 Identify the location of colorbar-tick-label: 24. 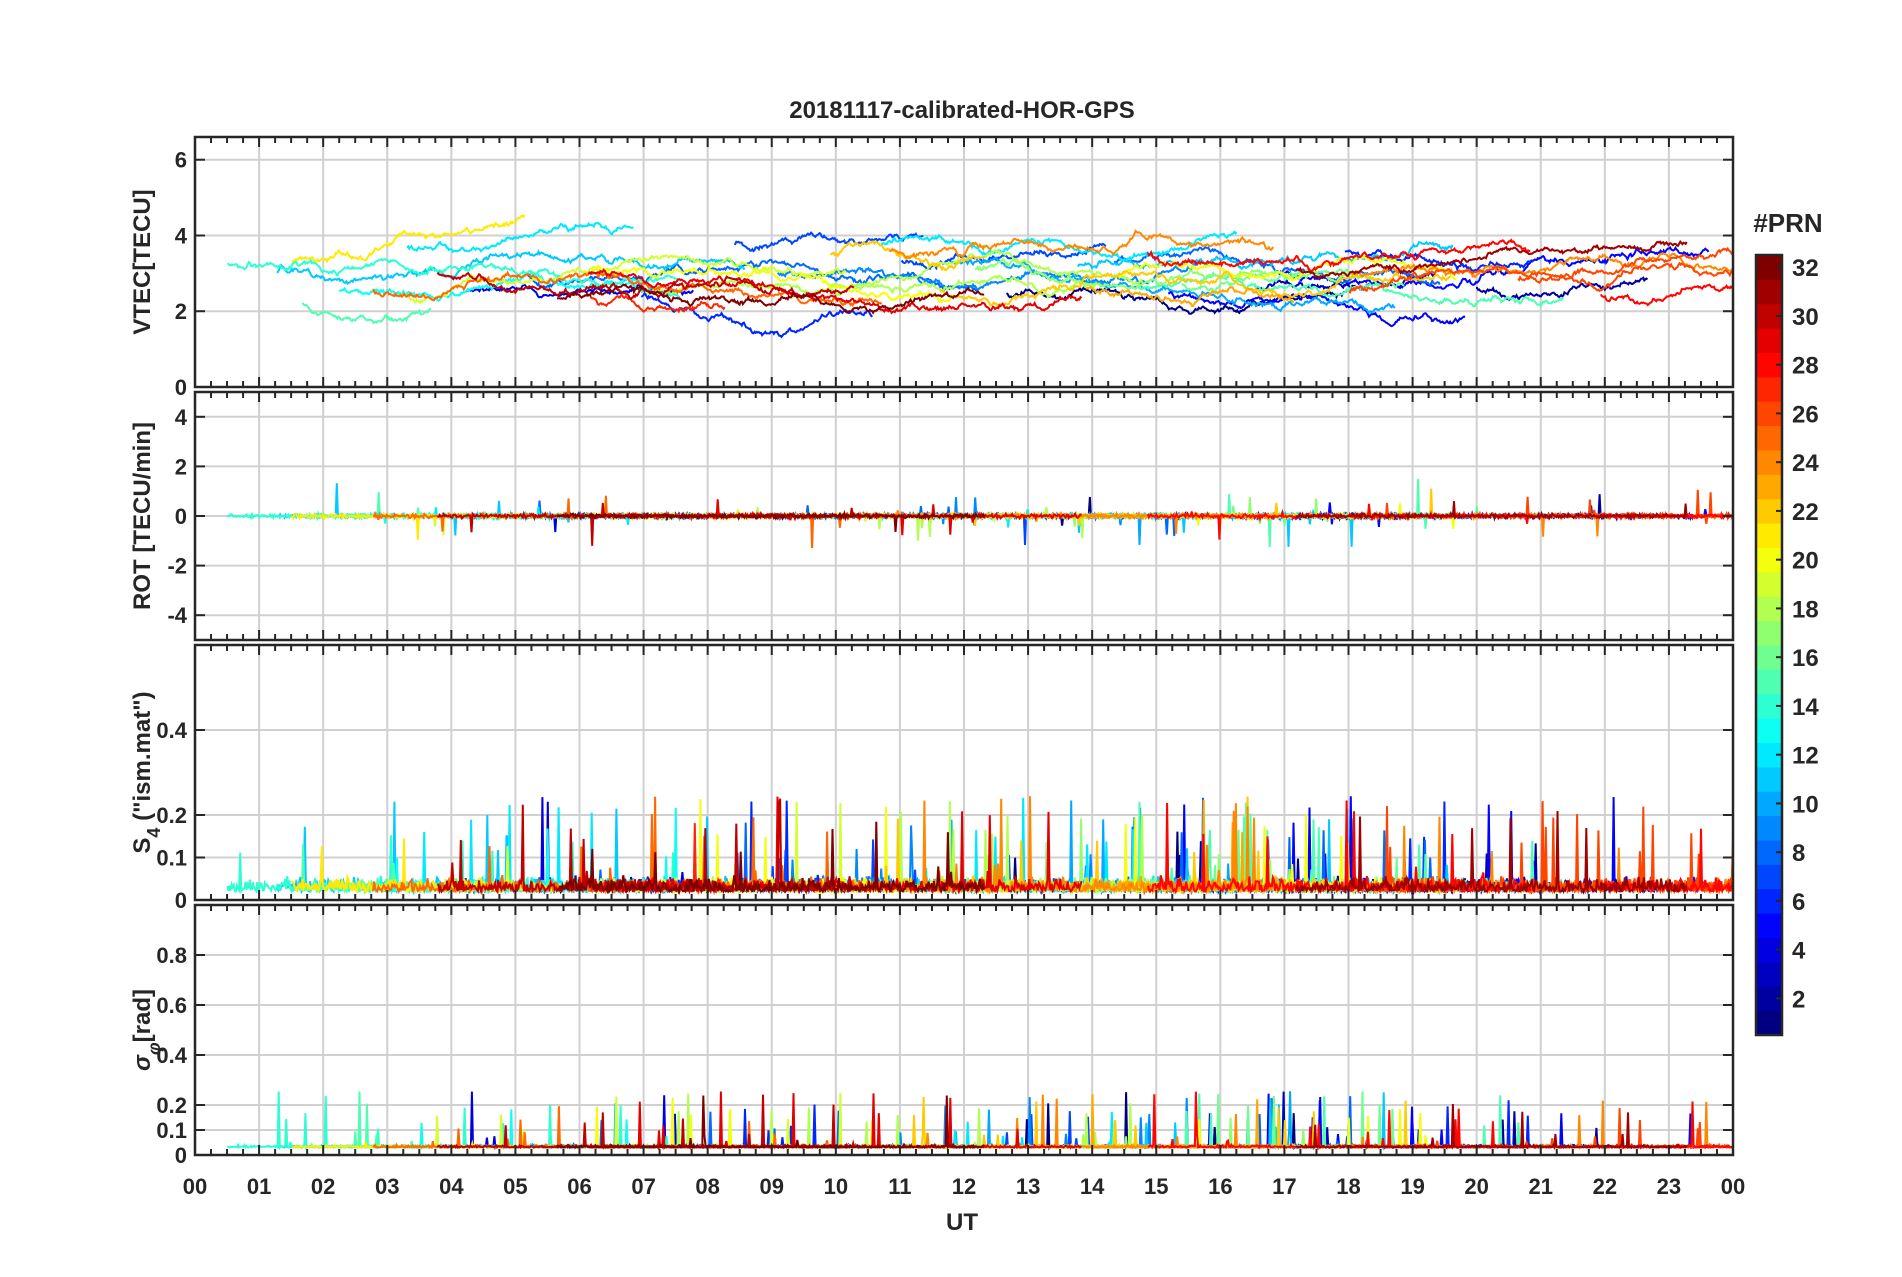
(1805, 463).